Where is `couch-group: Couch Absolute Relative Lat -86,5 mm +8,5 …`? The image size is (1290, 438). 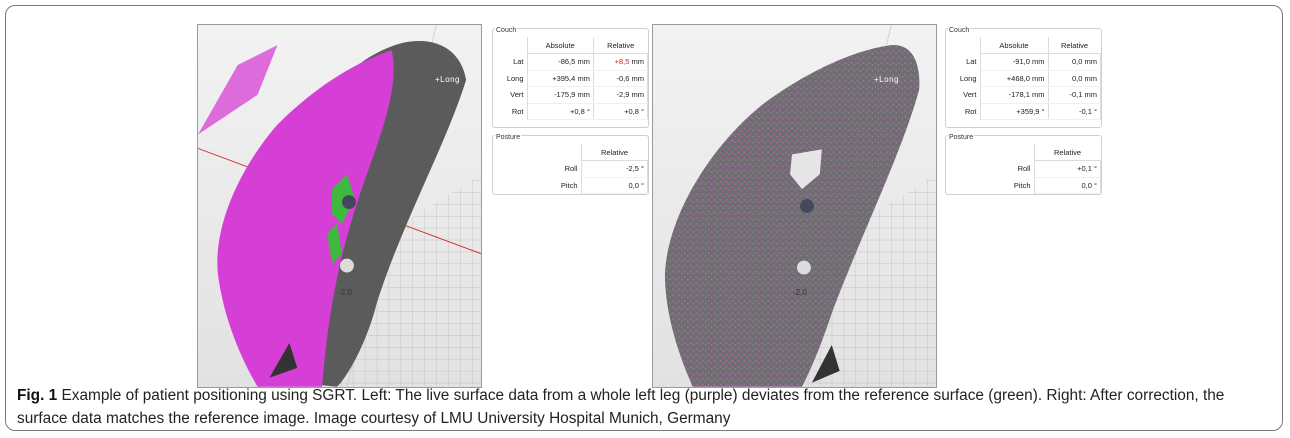
couch-group: Couch Absolute Relative Lat -86,5 mm +8,5 … is located at coordinates (570, 77).